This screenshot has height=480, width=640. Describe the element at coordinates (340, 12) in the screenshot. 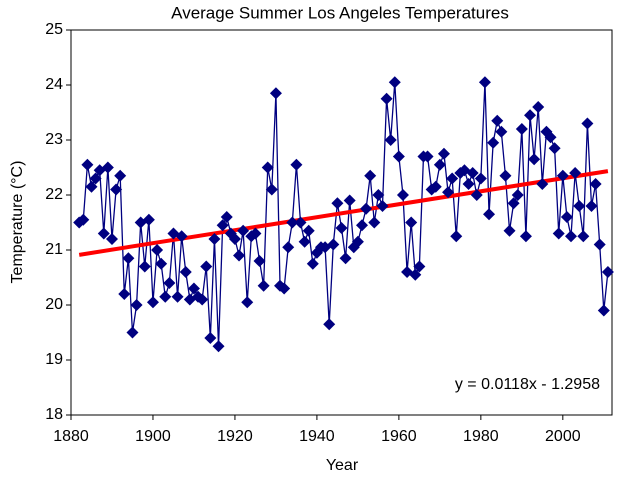

I see `chart-title: Average Summer Los Angeles Temperatures` at that location.